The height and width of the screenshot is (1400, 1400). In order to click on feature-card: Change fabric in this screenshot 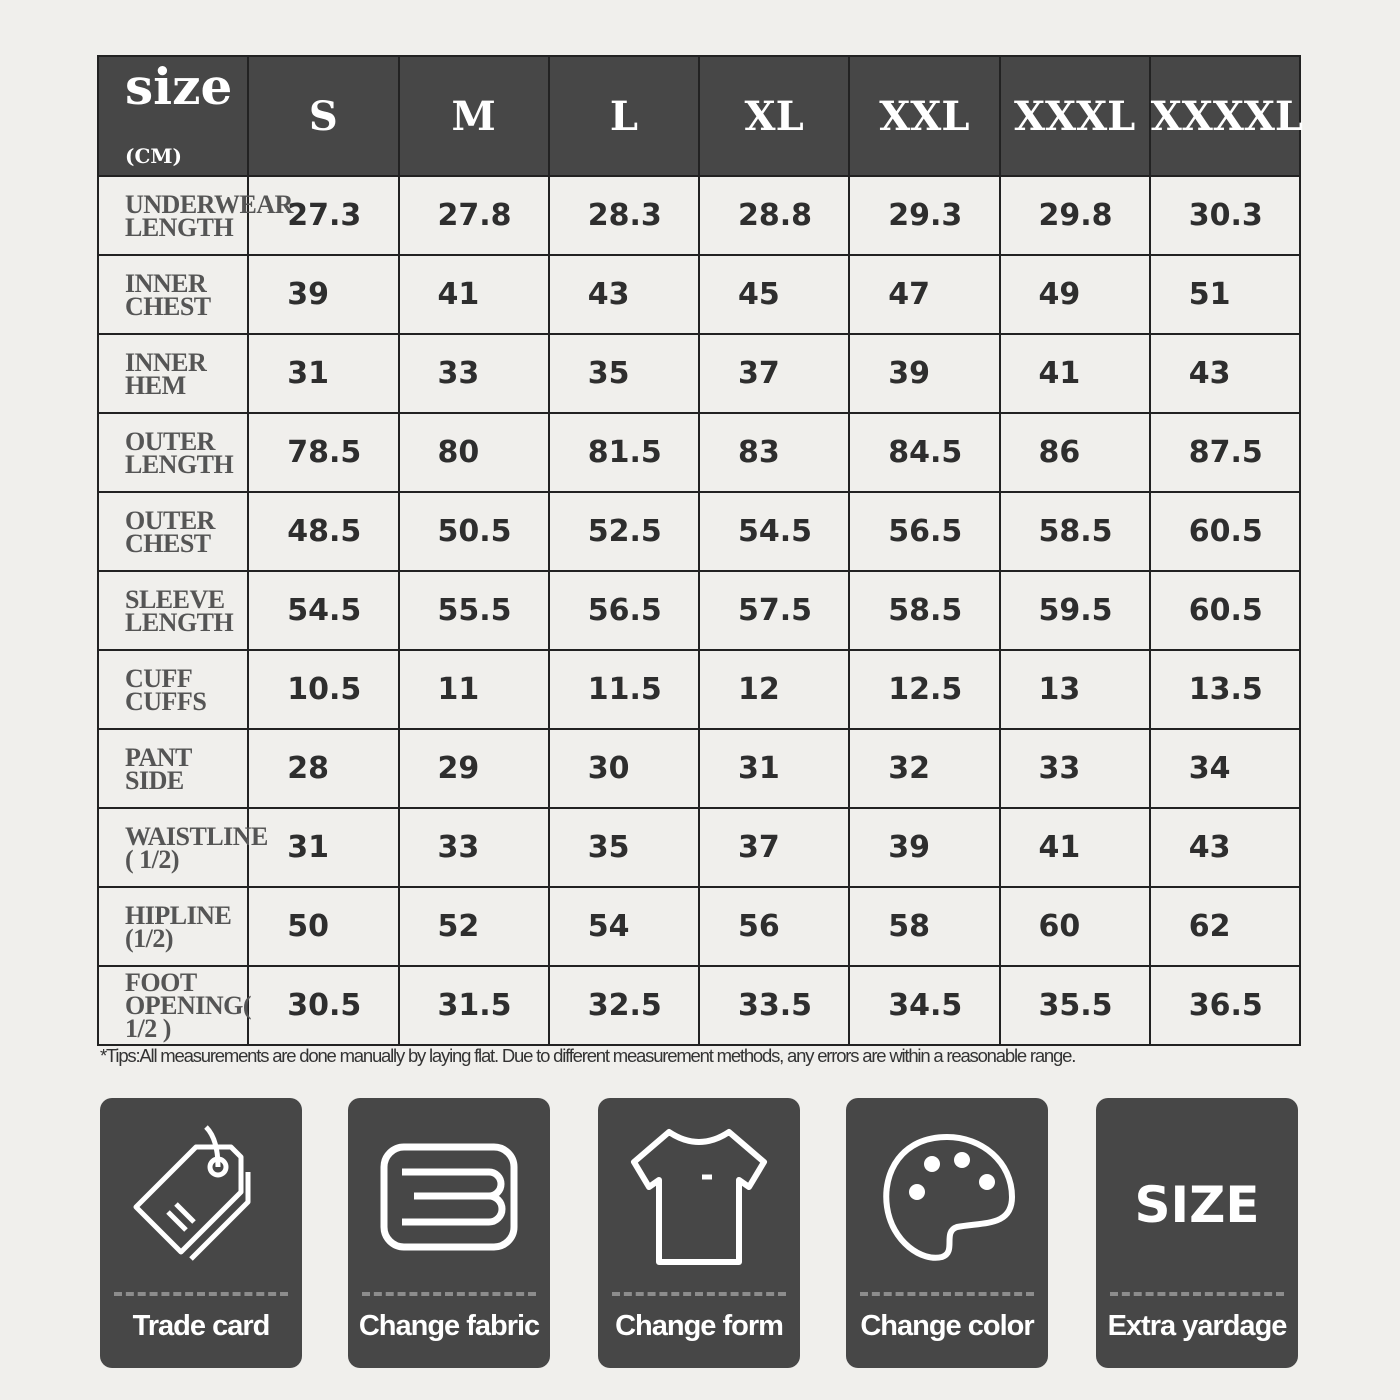, I will do `click(449, 1233)`.